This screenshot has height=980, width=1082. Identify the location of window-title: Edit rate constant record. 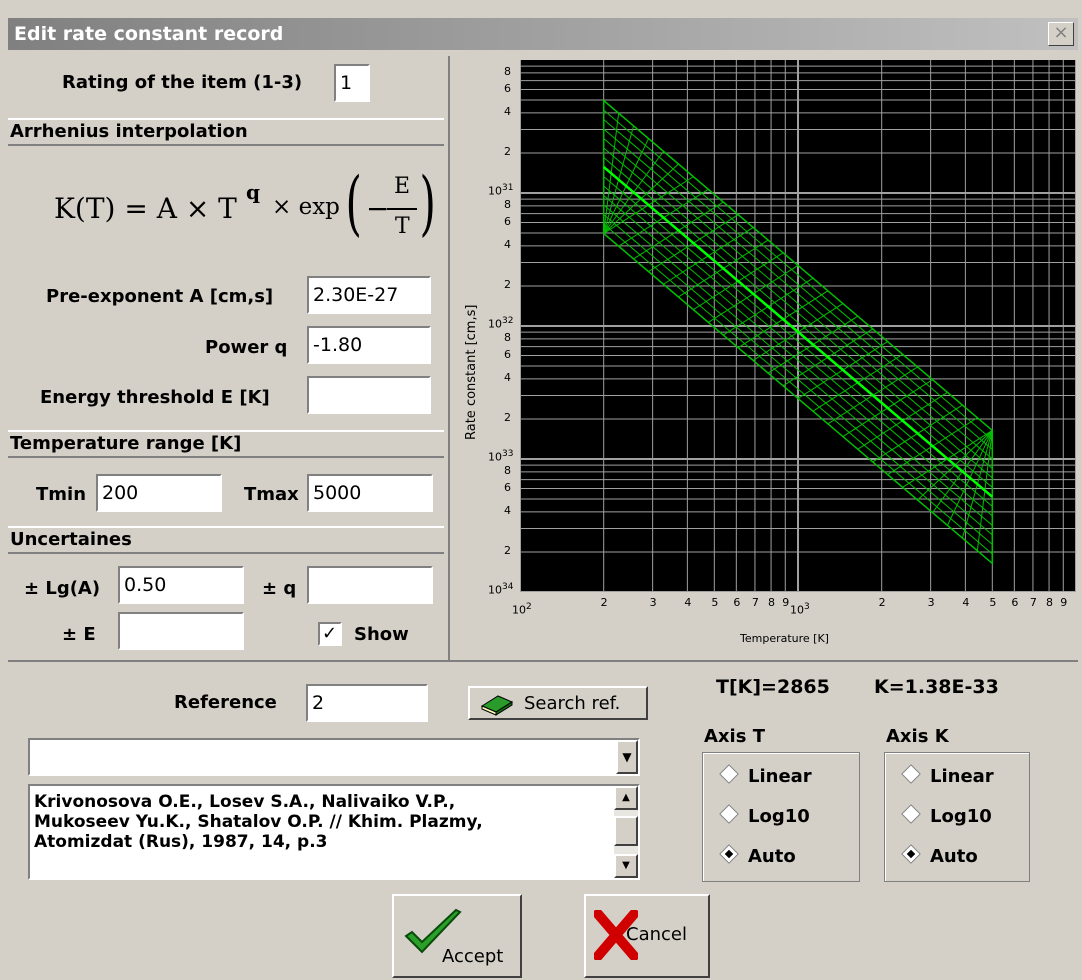
(149, 34).